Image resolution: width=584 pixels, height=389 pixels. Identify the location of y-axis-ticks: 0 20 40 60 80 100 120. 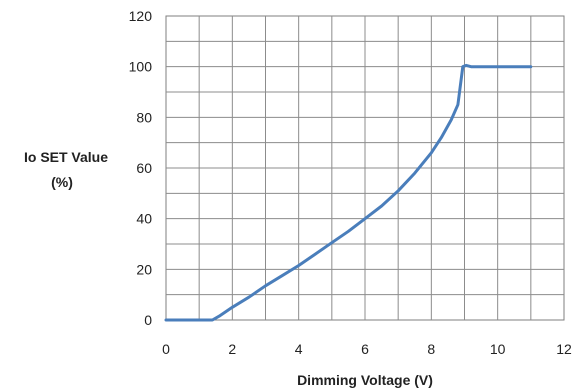
(141, 168).